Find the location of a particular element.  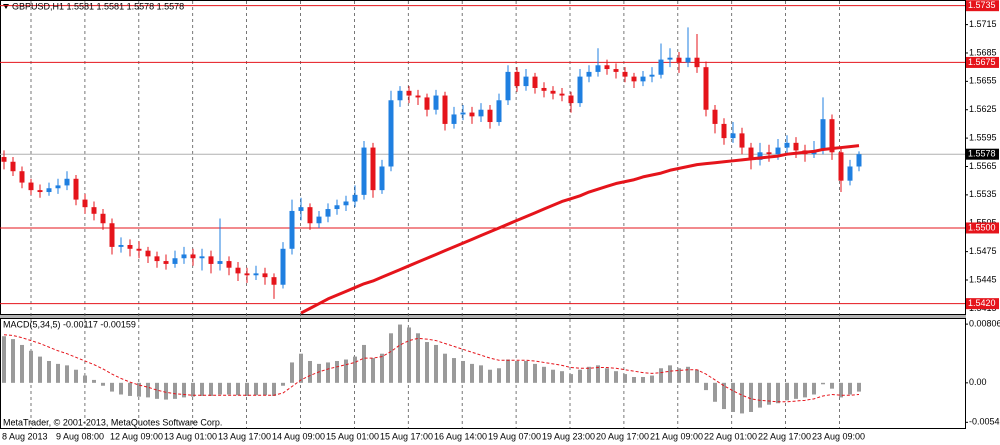

x-tick-label: 19 Aug 23:00 is located at coordinates (568, 436).